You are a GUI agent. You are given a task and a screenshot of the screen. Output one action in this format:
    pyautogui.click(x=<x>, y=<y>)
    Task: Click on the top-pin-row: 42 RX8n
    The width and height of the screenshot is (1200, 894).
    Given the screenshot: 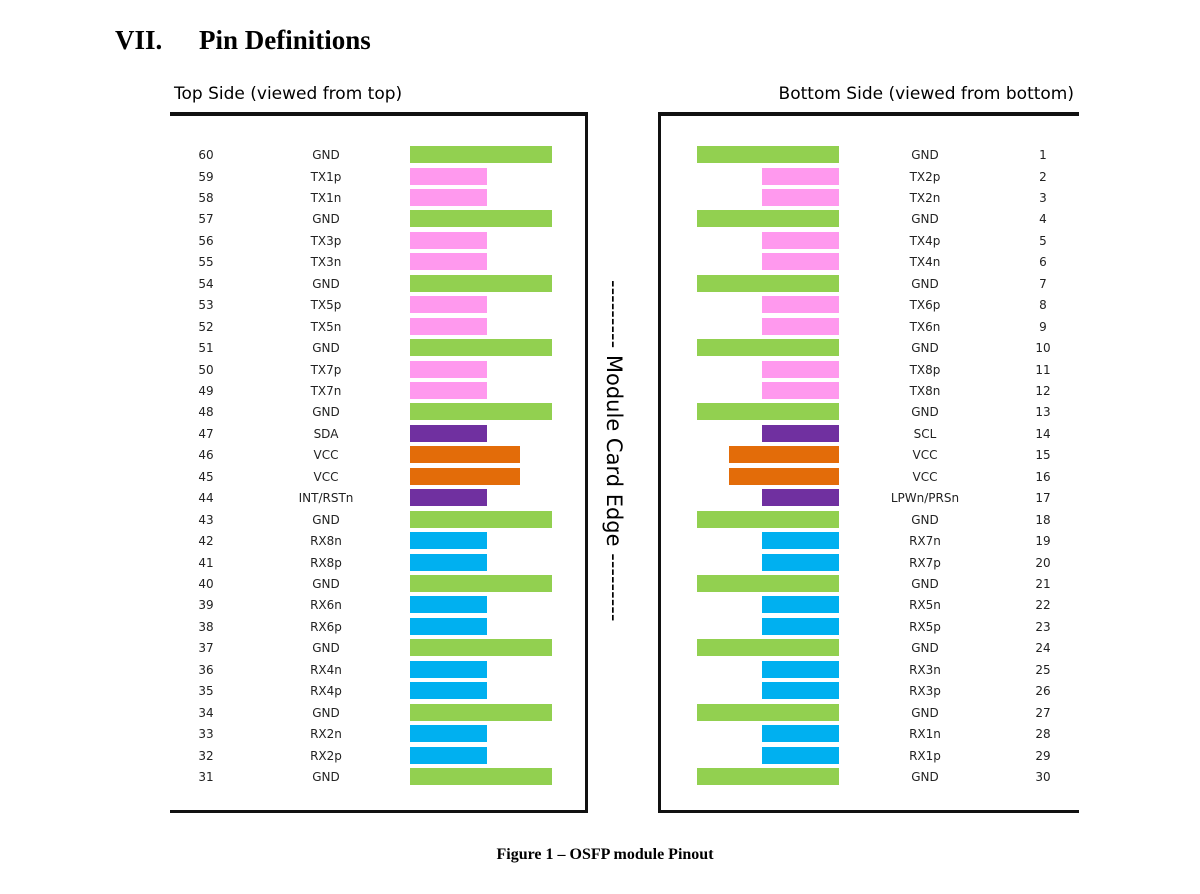 What is the action you would take?
    pyautogui.click(x=377, y=543)
    